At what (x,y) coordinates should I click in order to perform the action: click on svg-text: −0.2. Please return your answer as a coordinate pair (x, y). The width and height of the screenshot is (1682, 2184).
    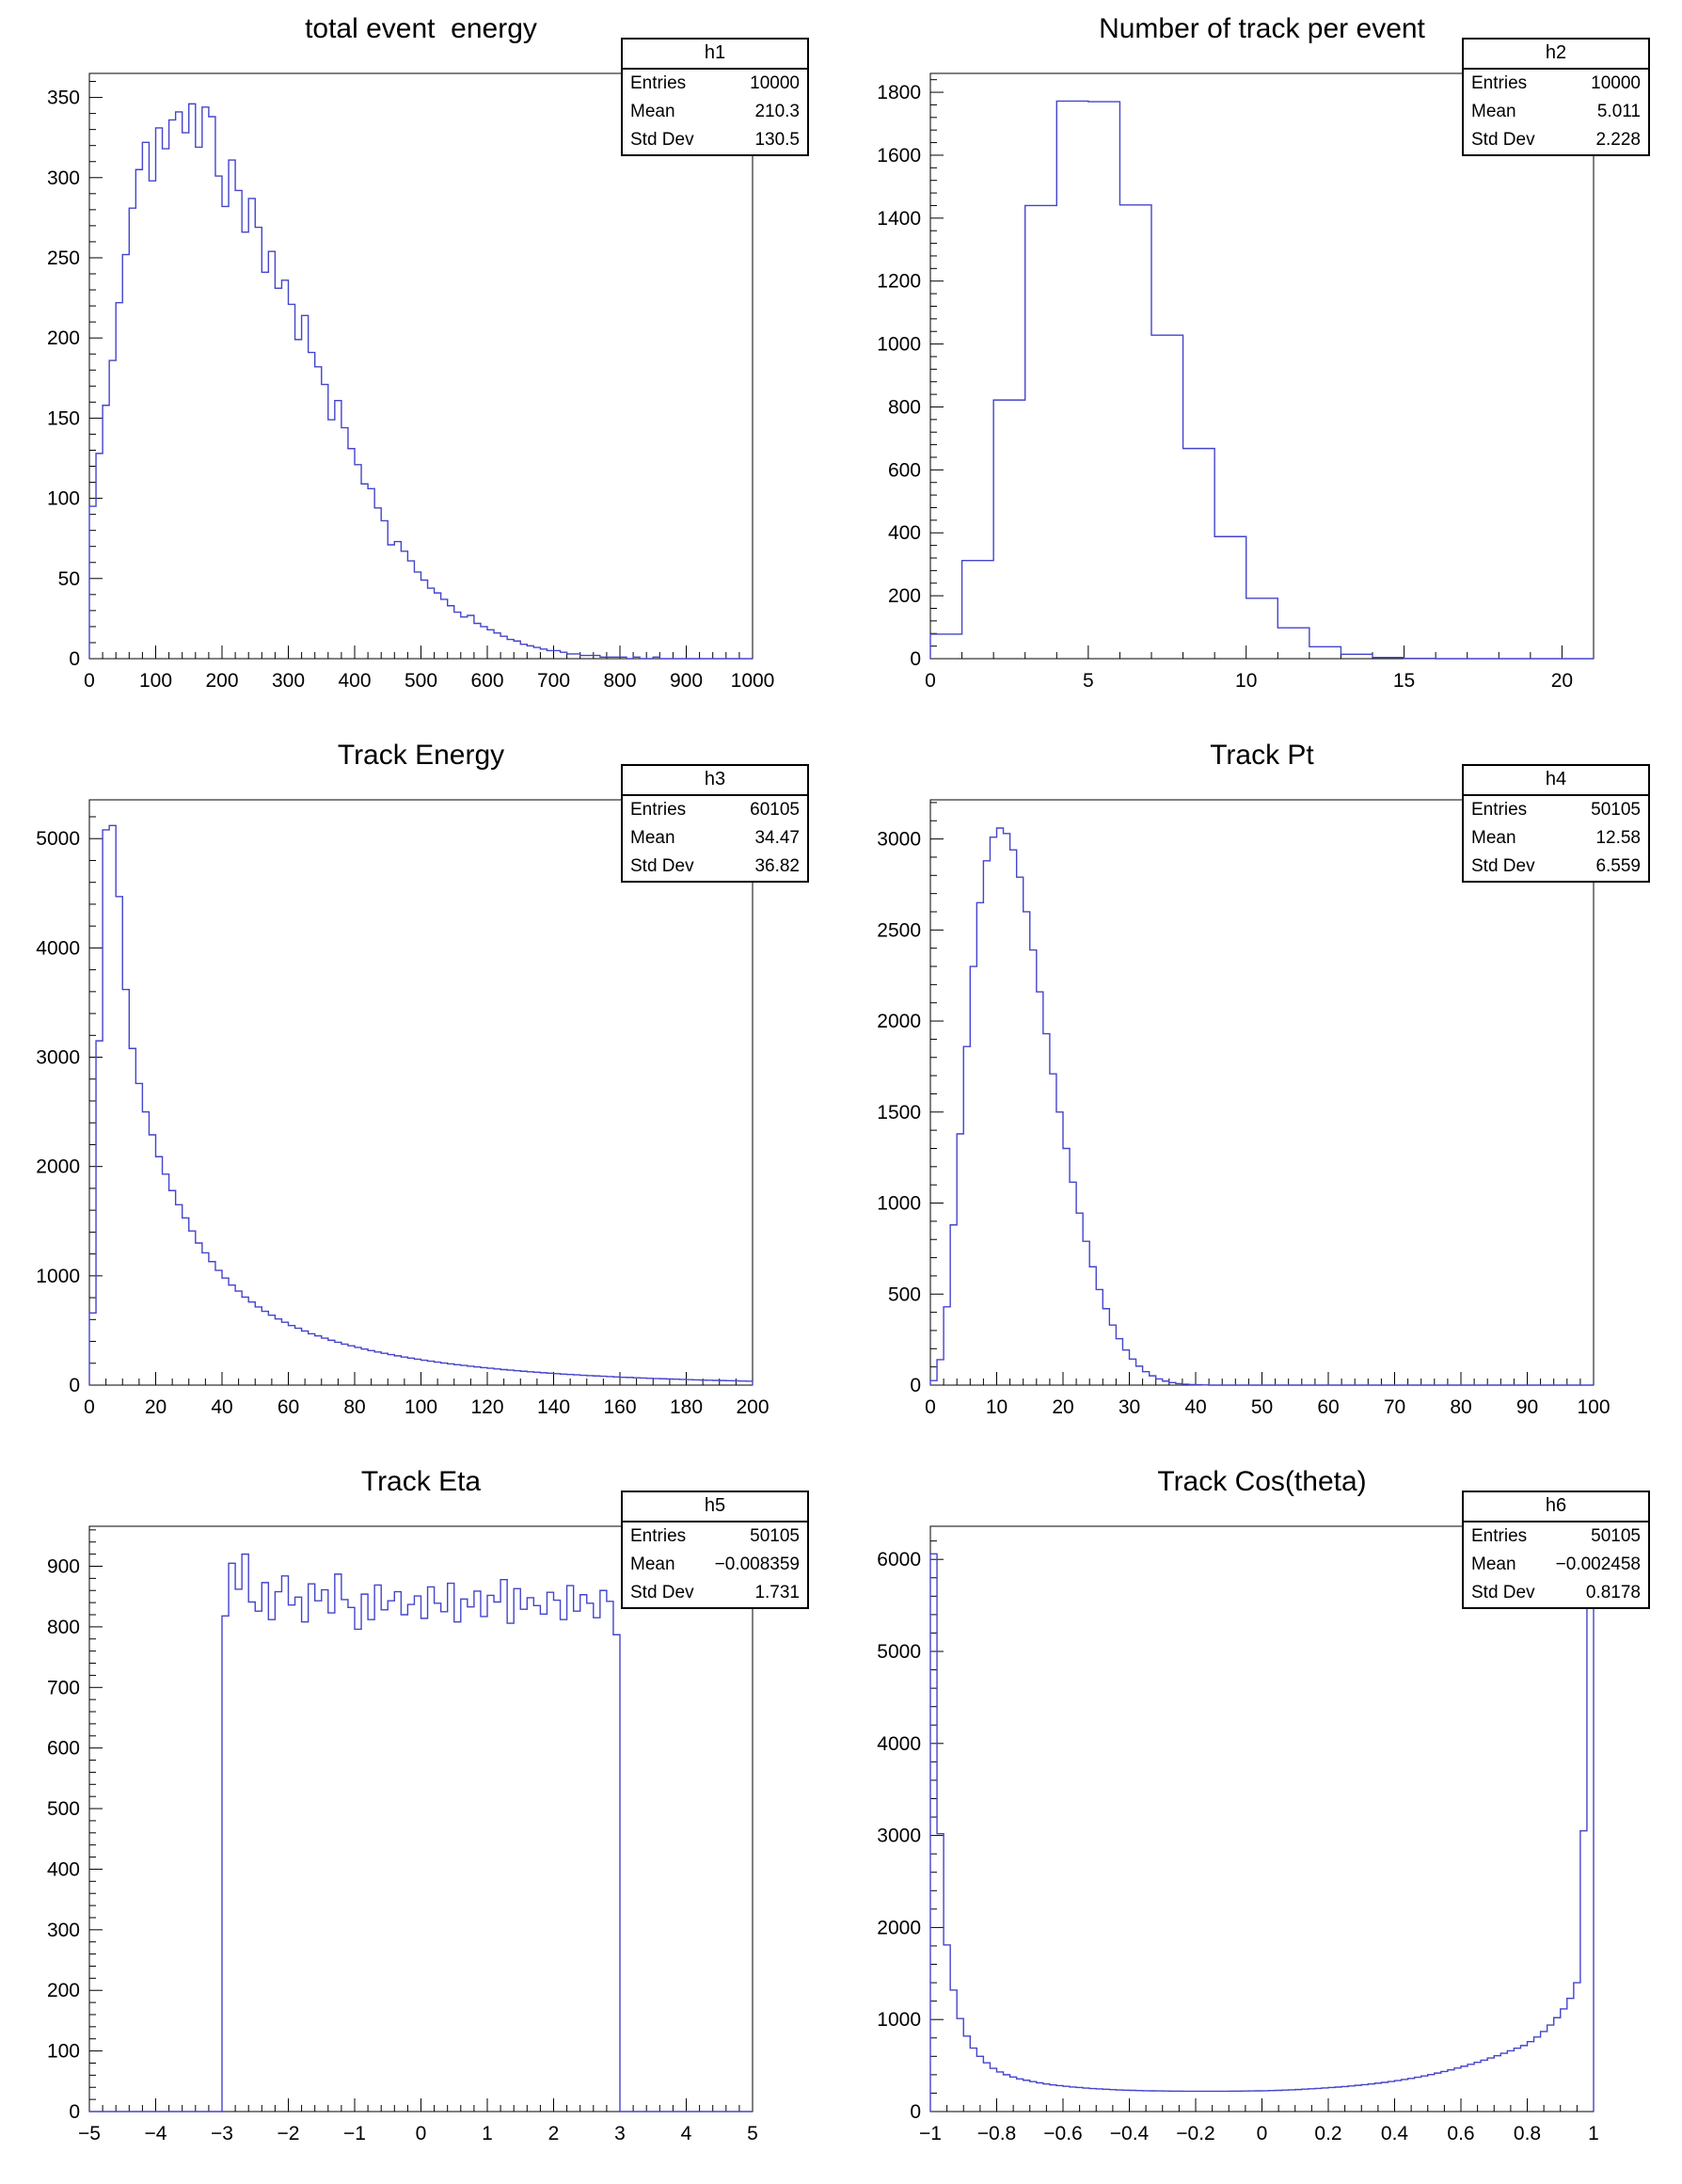
    Looking at the image, I should click on (1195, 2133).